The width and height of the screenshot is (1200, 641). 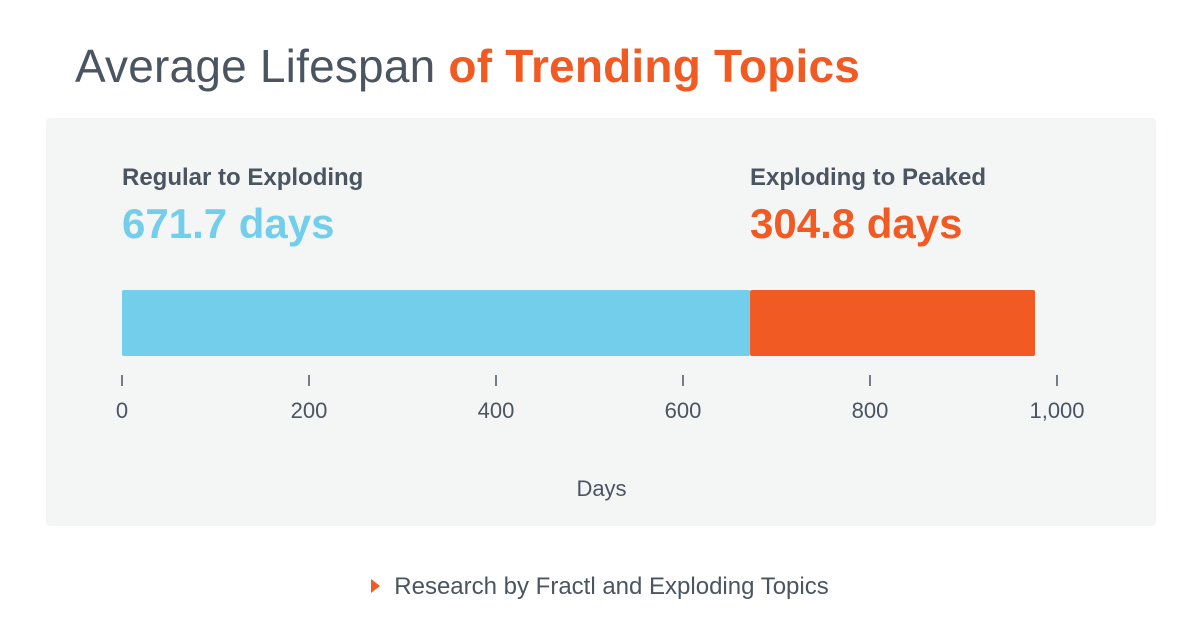 What do you see at coordinates (1056, 410) in the screenshot?
I see `x-tick-label-5: 1,000` at bounding box center [1056, 410].